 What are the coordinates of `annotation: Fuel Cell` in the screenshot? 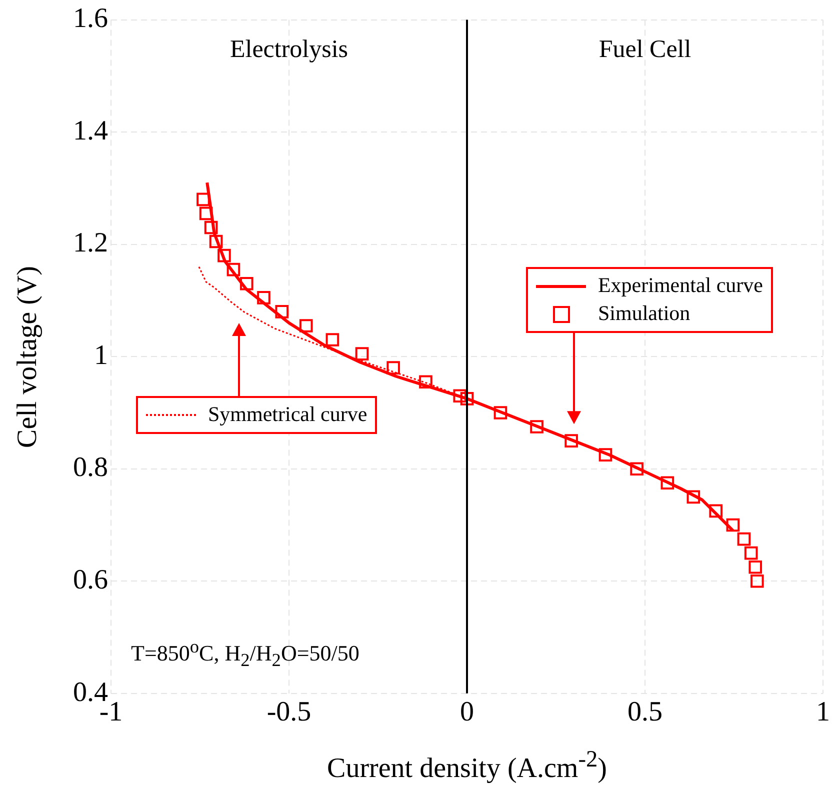 It's located at (645, 50).